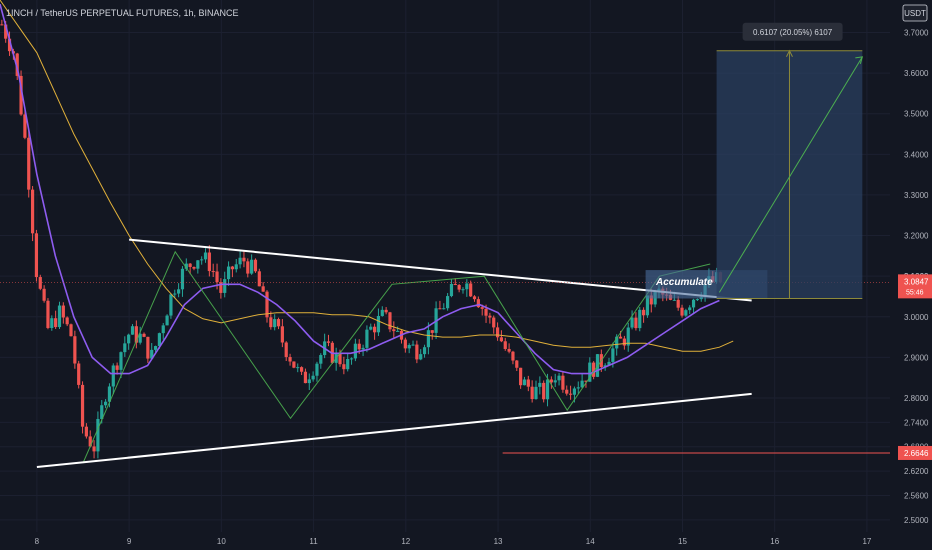  I want to click on y-tick-label: 3.0000, so click(916, 317).